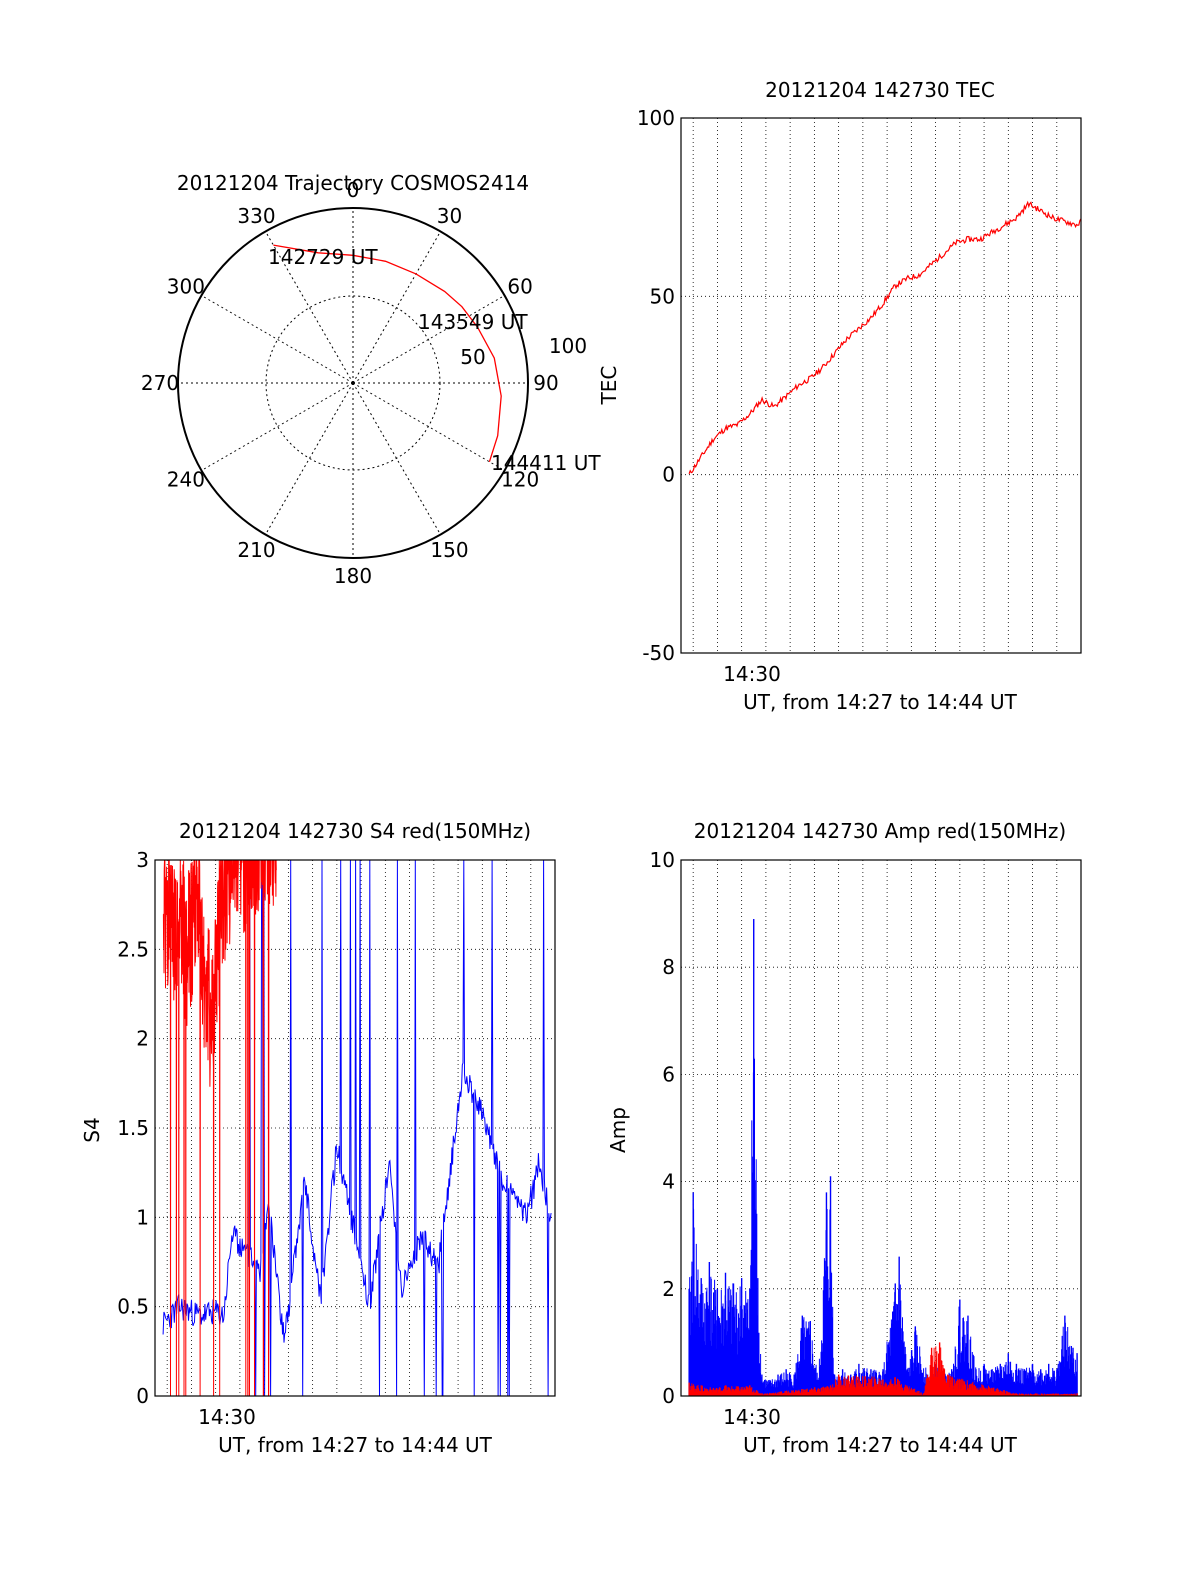  What do you see at coordinates (883, 1226) in the screenshot?
I see `series-bars-blue` at bounding box center [883, 1226].